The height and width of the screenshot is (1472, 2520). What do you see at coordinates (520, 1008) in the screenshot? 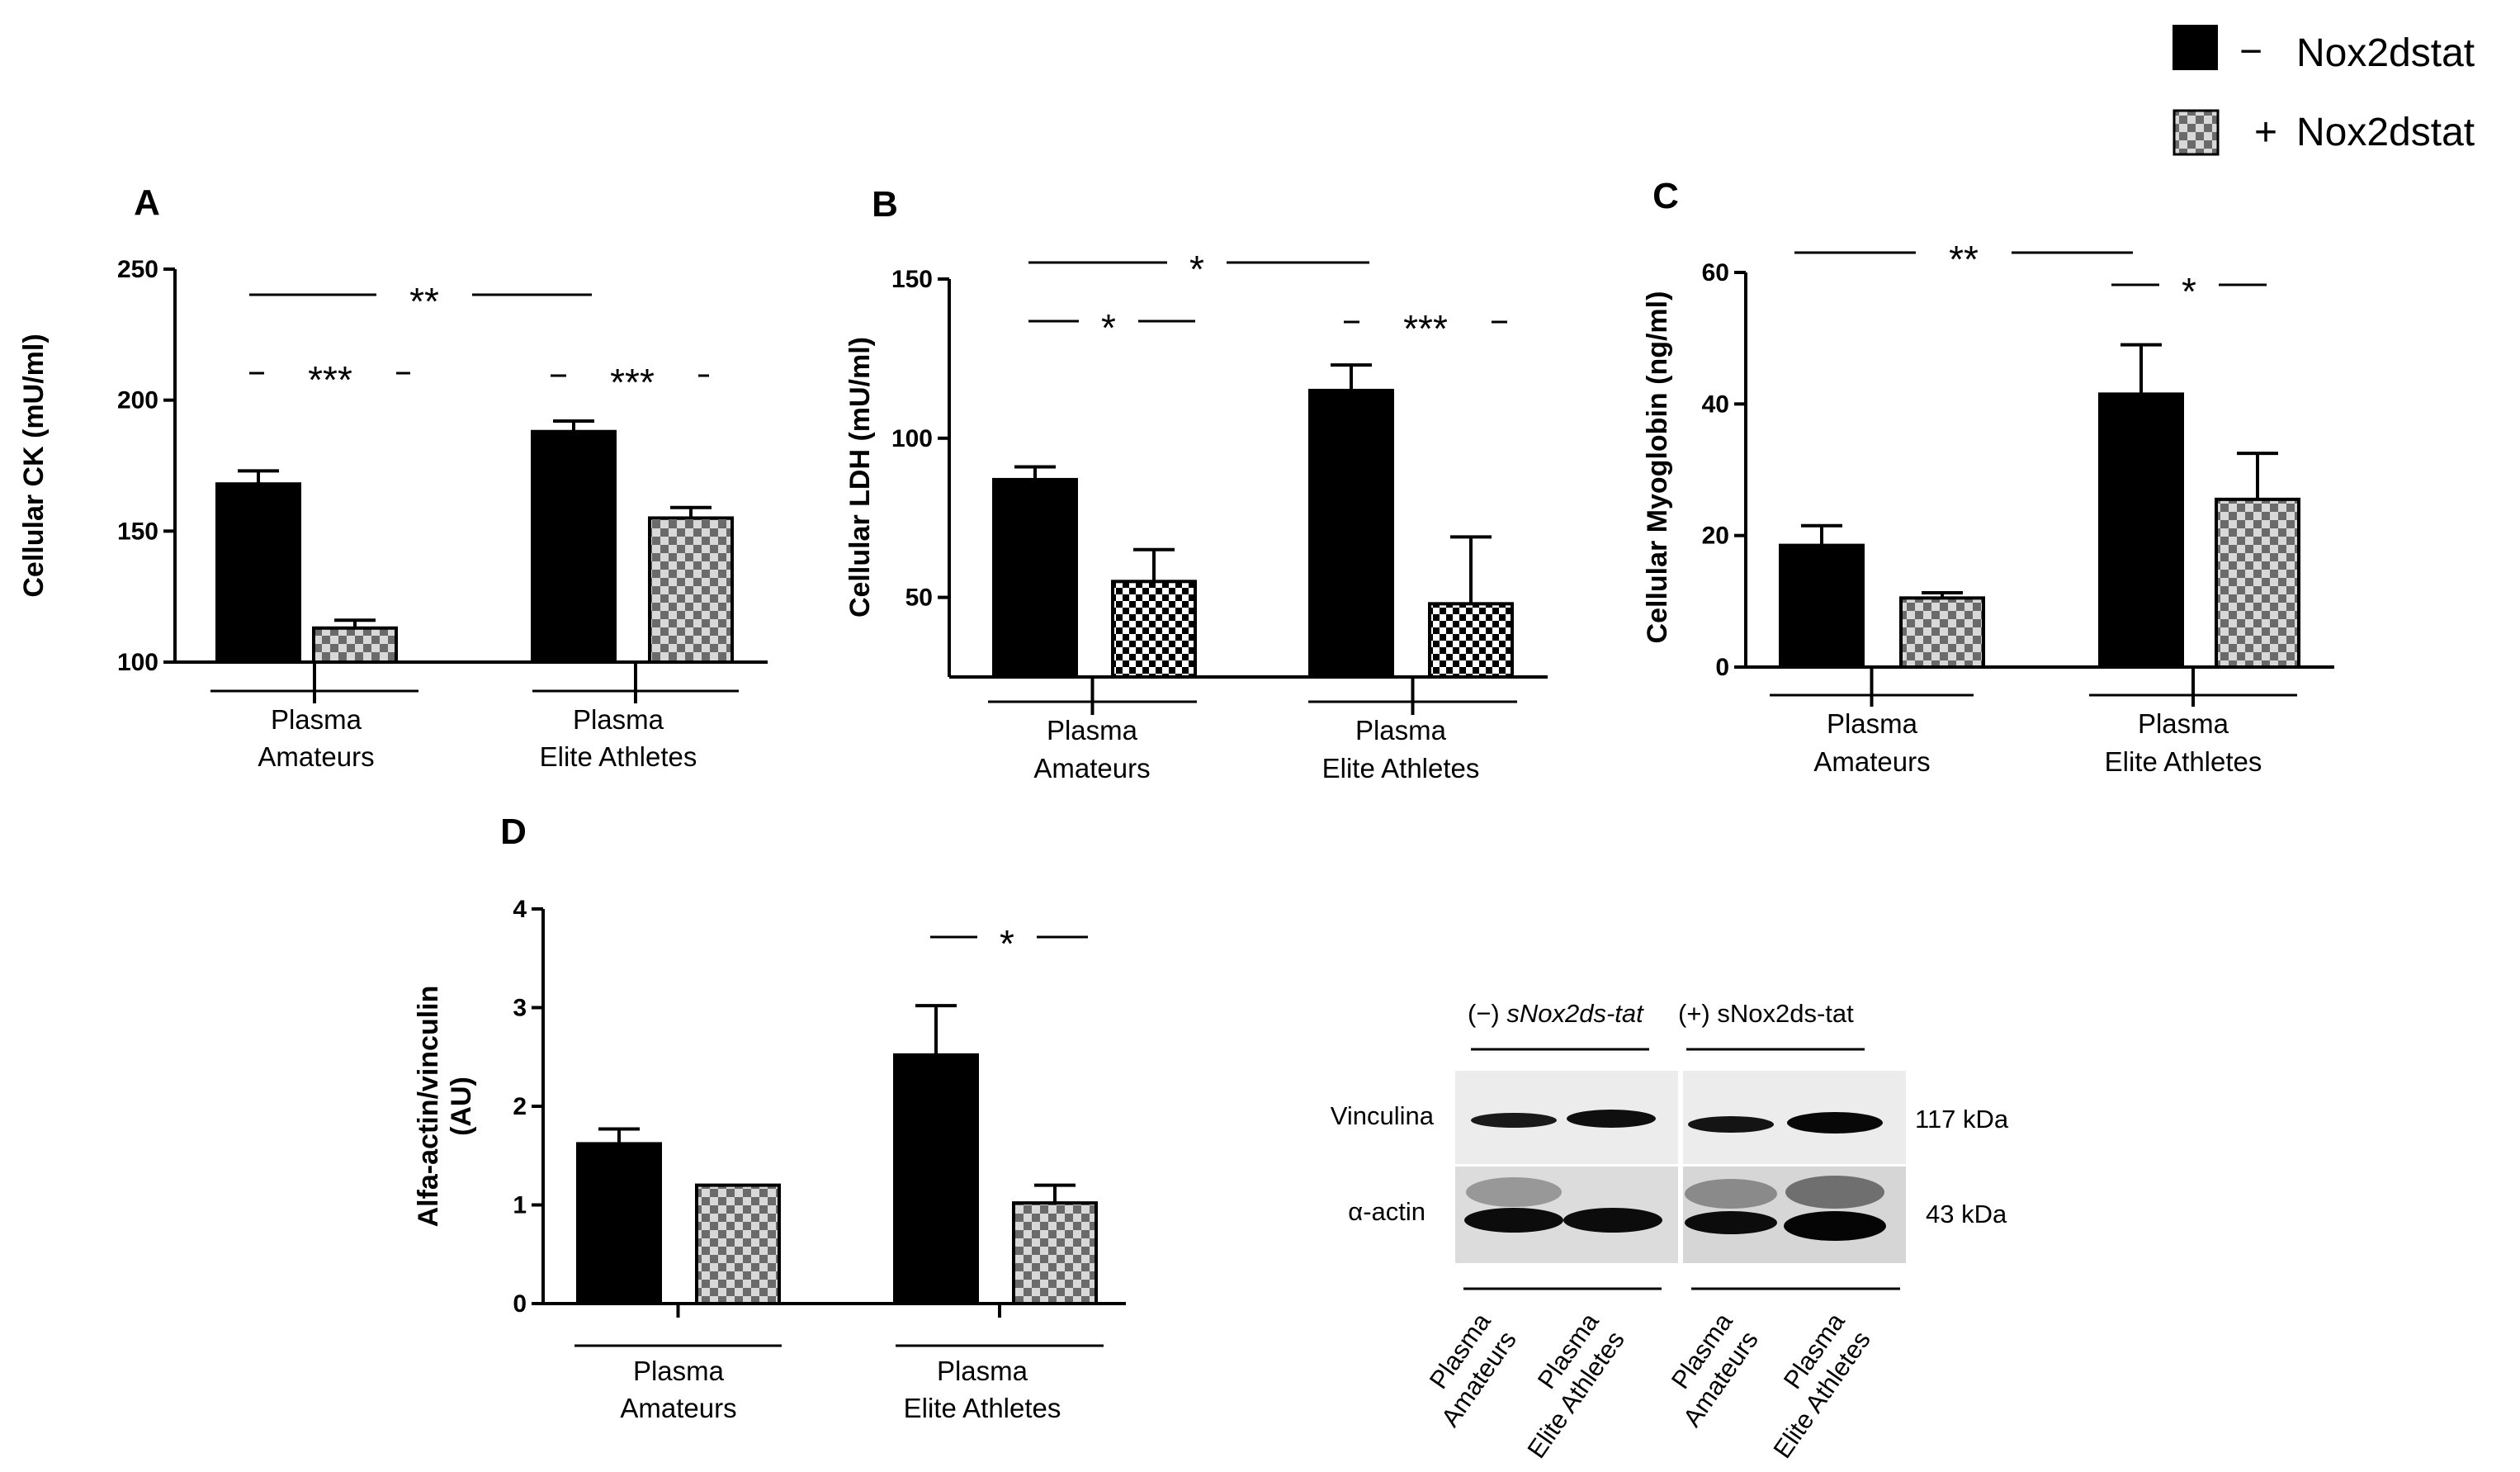
I see `y-tick-label-d: 3` at bounding box center [520, 1008].